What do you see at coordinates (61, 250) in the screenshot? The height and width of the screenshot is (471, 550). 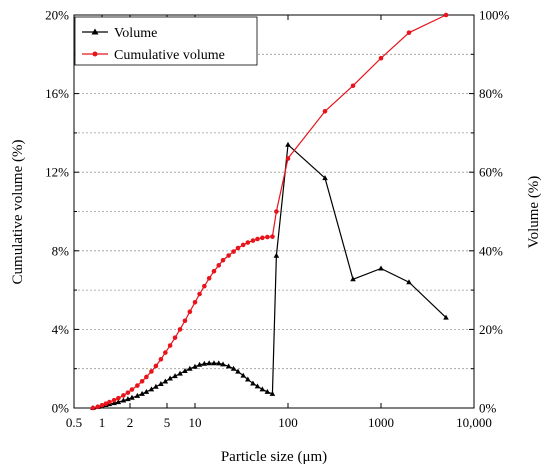 I see `y-tick-label-left: 8%` at bounding box center [61, 250].